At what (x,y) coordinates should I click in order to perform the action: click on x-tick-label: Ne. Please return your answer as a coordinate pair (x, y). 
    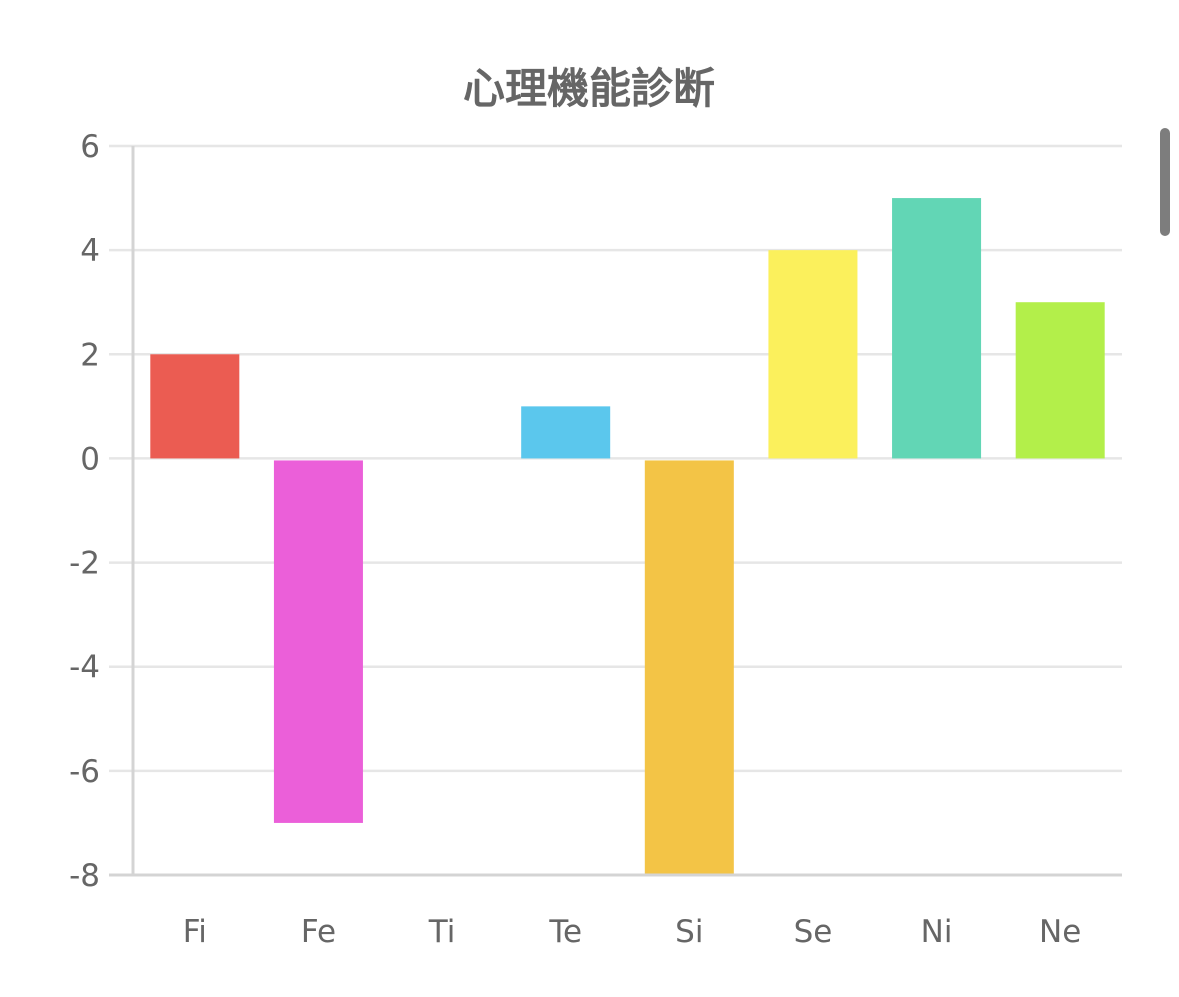
    Looking at the image, I should click on (1060, 932).